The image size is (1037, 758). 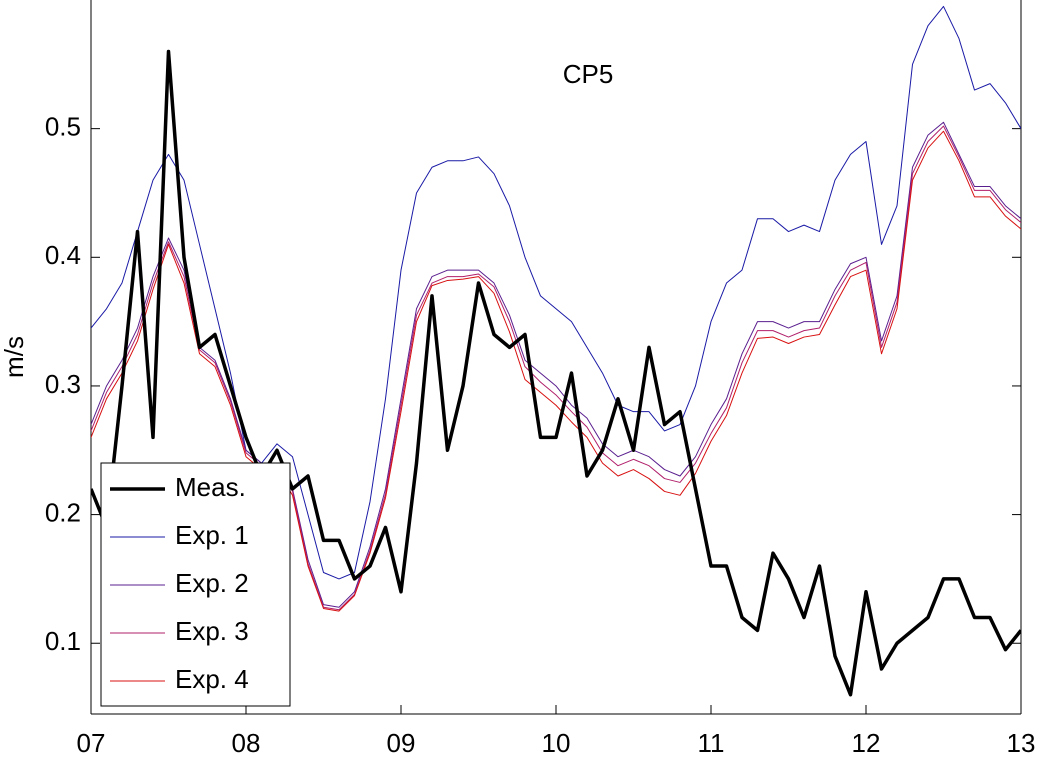 I want to click on legend-label: Exp. 1, so click(x=212, y=535).